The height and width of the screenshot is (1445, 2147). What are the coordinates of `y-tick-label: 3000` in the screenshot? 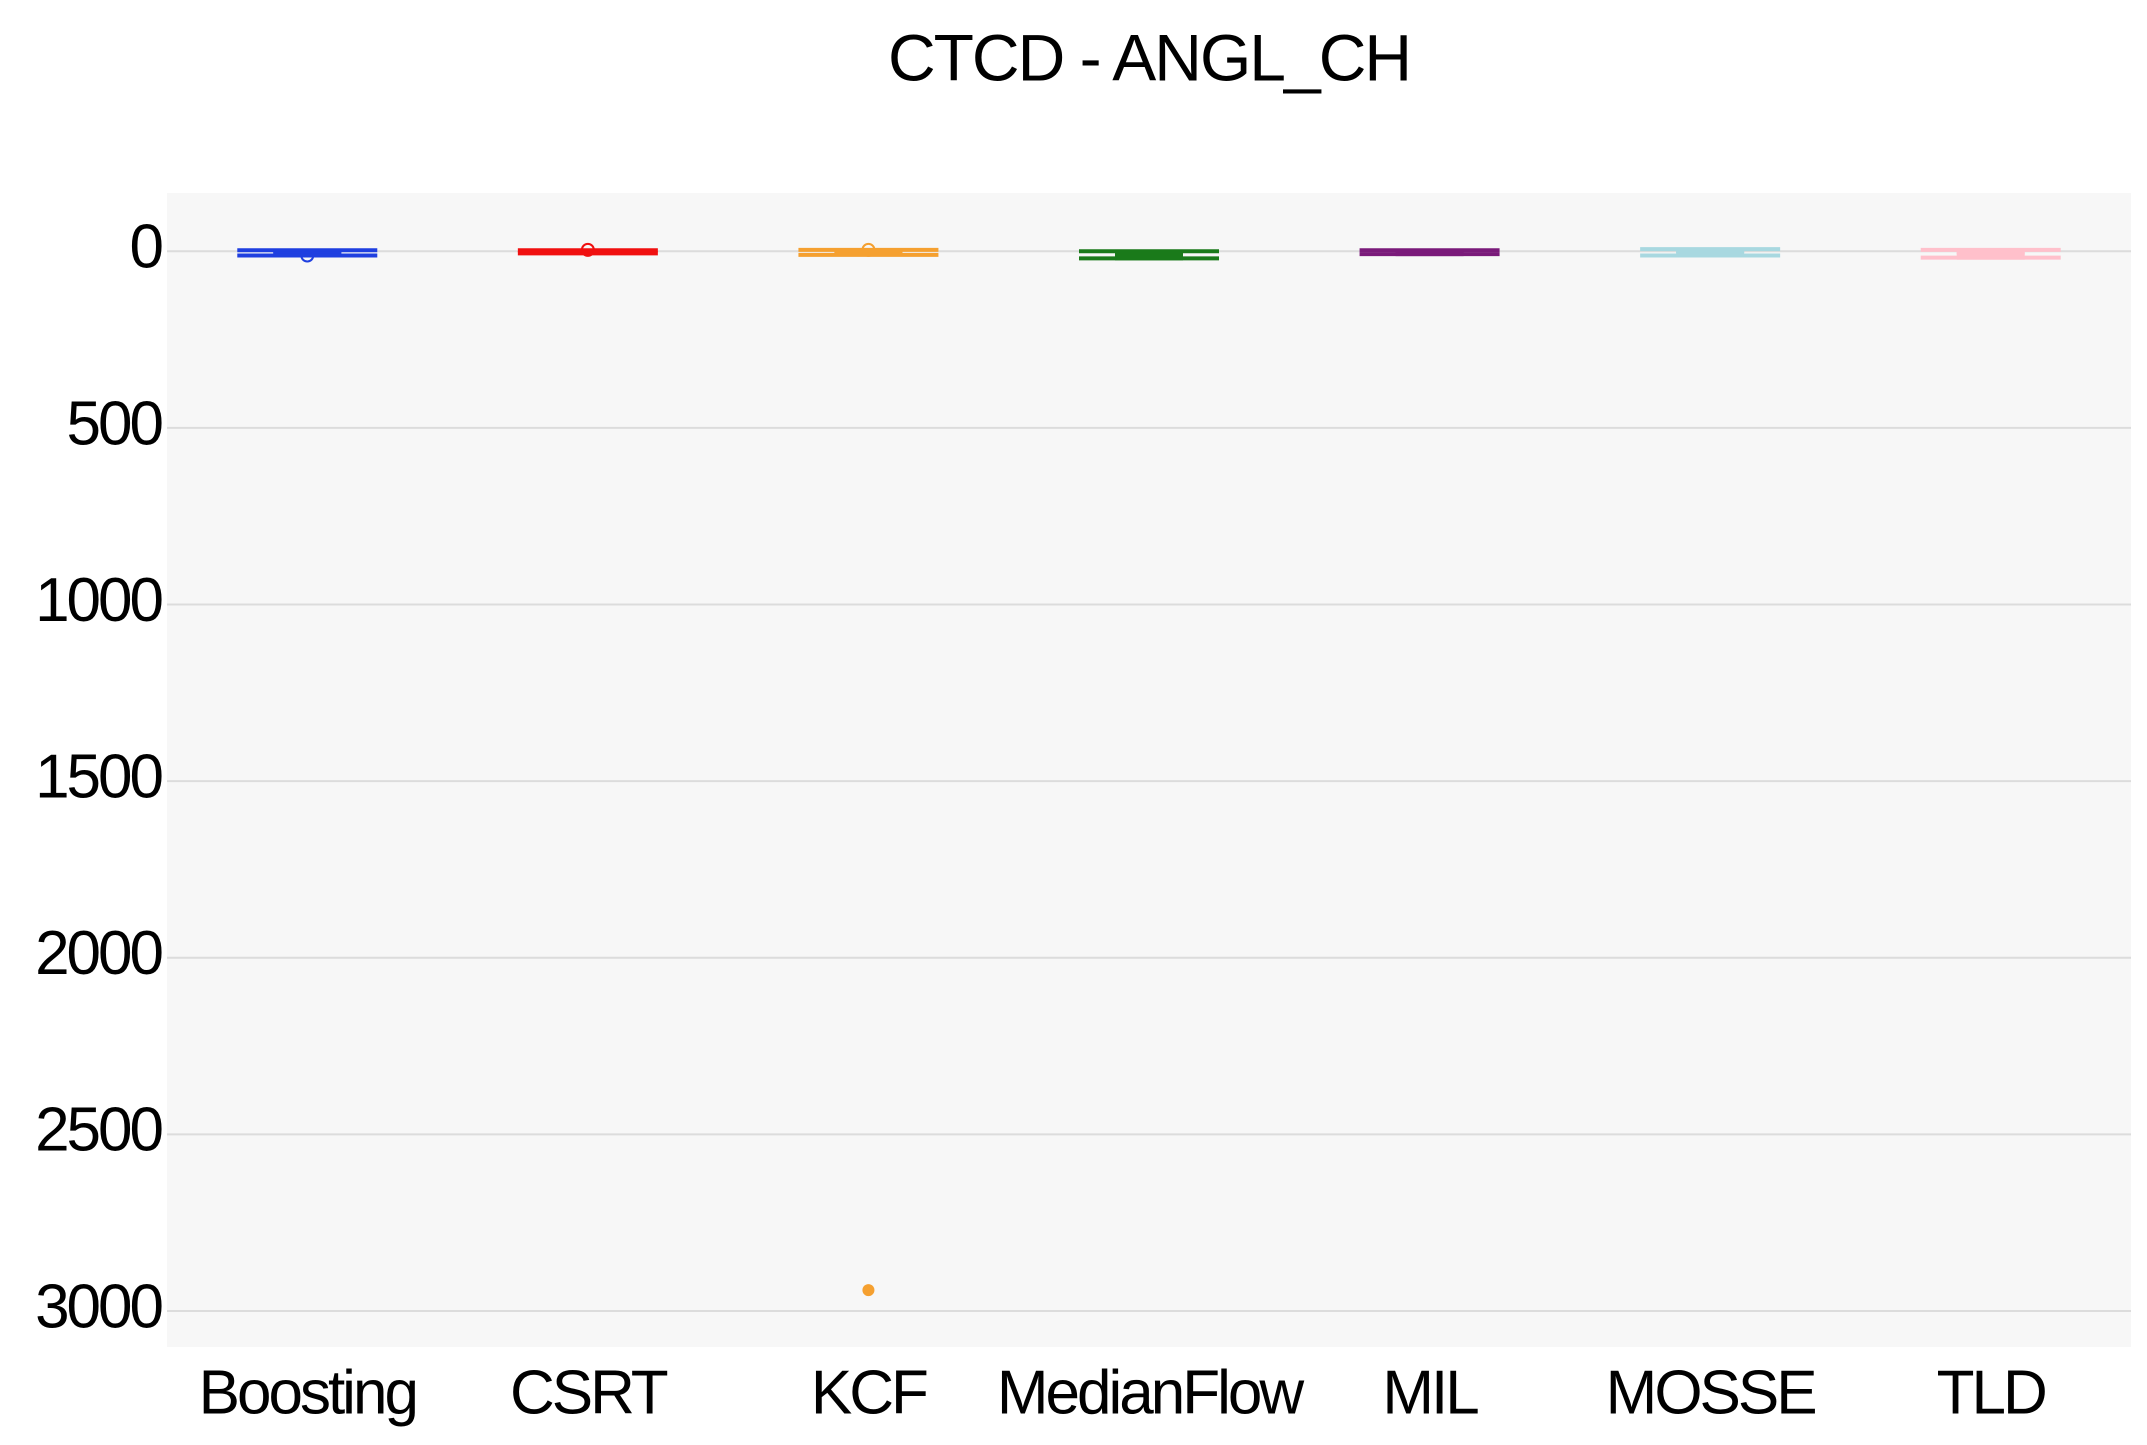 It's located at (98, 1306).